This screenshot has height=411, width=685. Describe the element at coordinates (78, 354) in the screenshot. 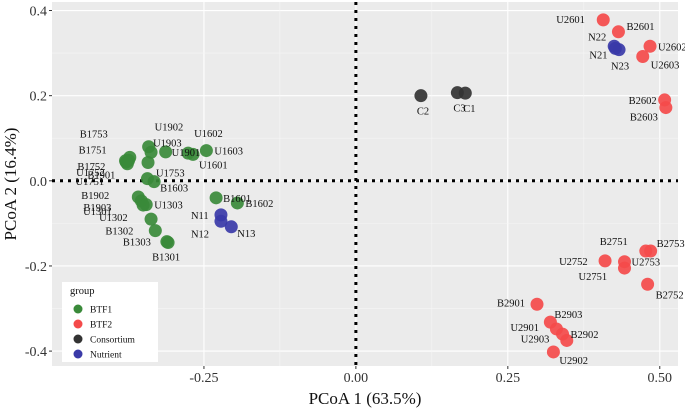

I see `legend-swatch-nutrient` at that location.